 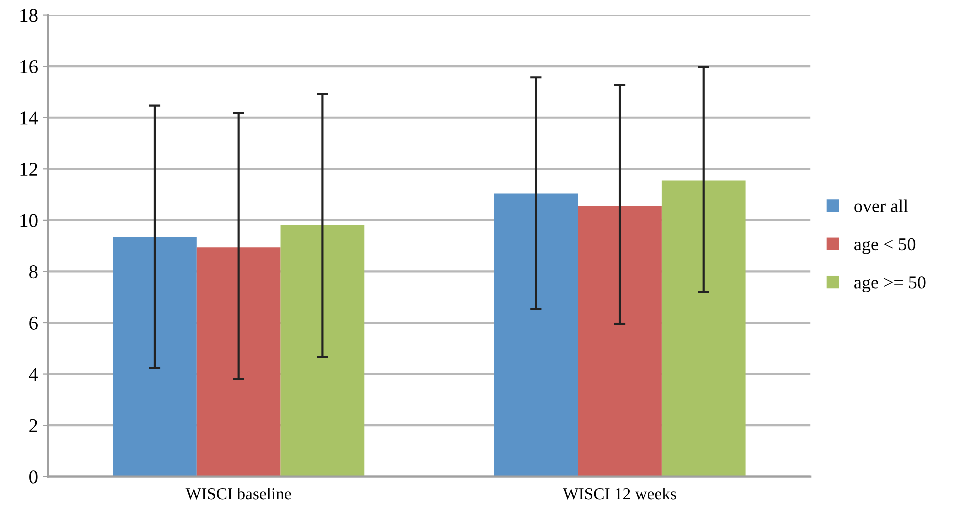 I want to click on y-tick-label: 14, so click(x=29, y=118).